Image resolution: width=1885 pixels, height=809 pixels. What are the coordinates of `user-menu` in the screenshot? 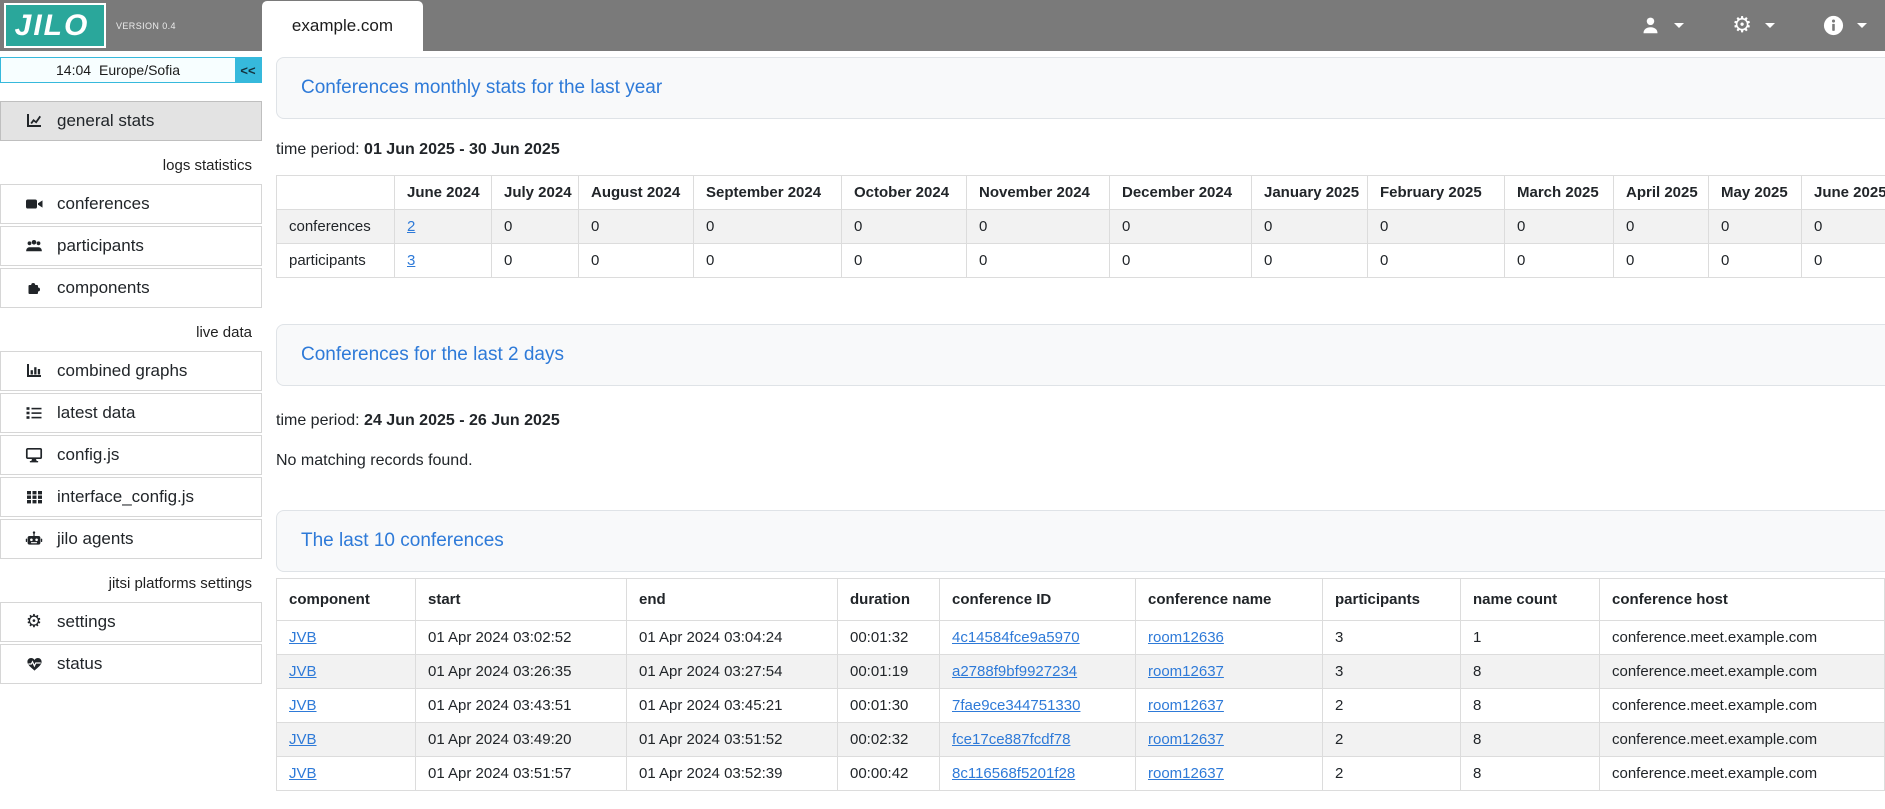 It's located at (1662, 25).